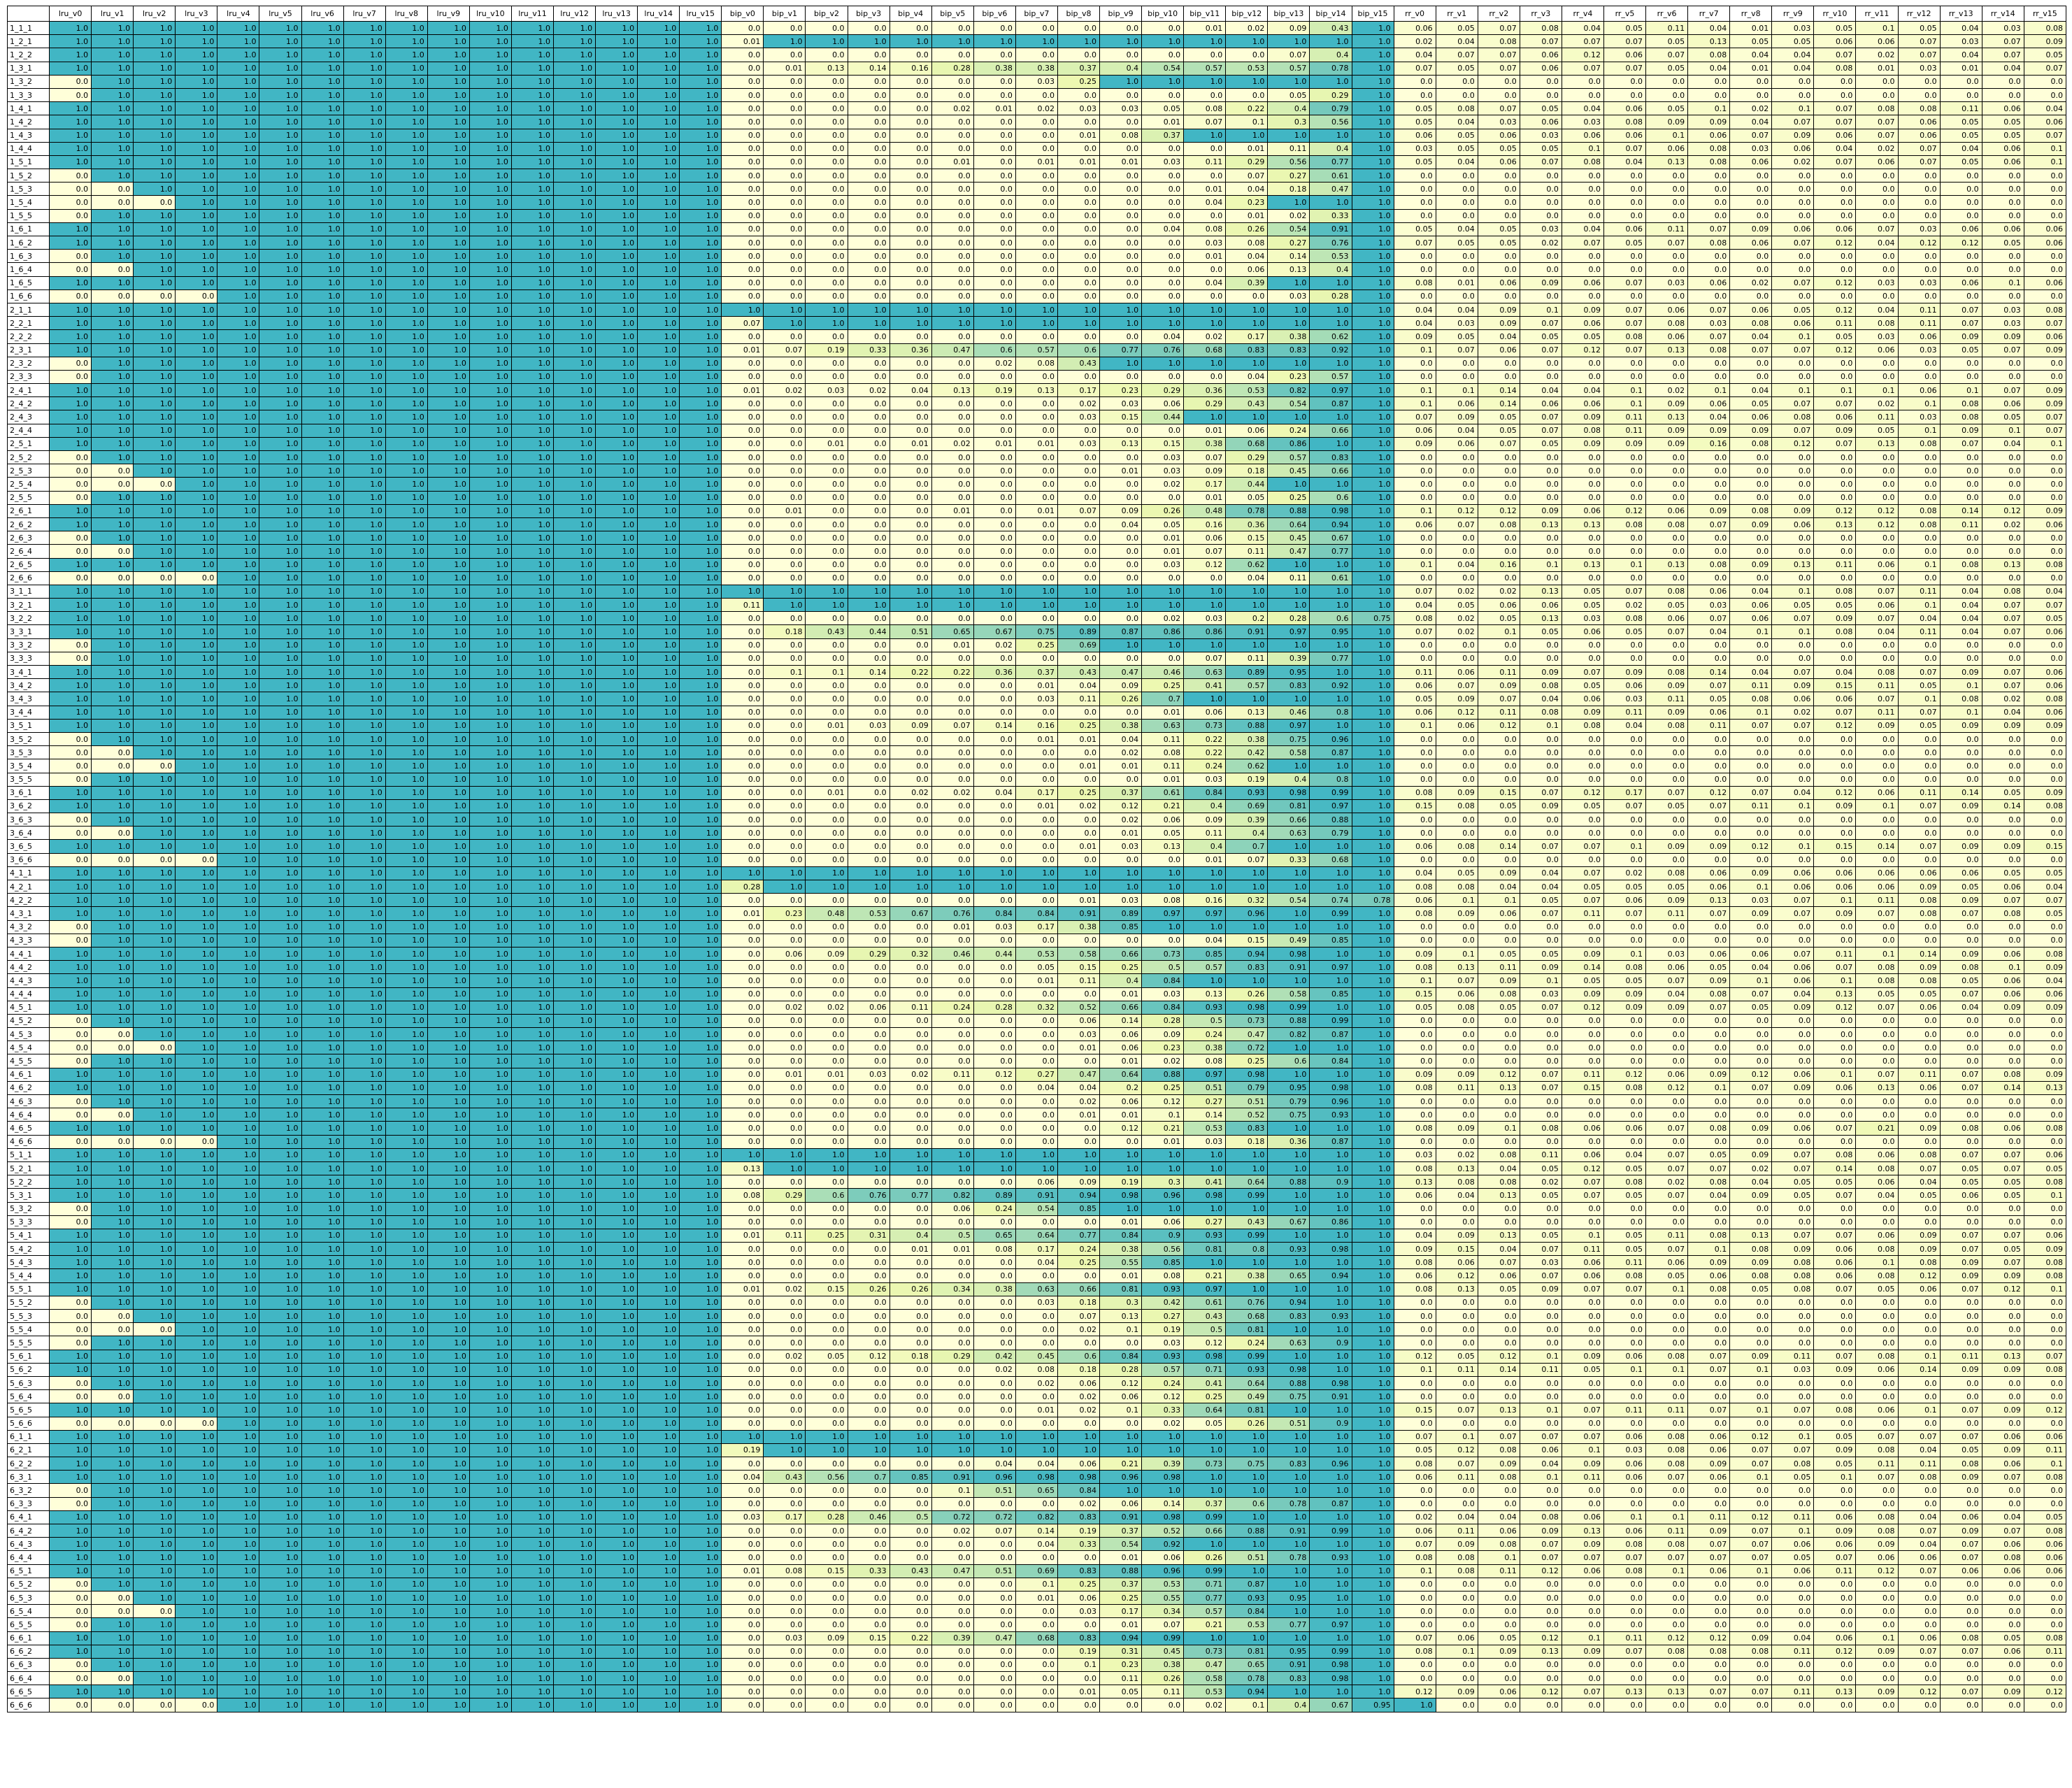 This screenshot has height=1788, width=2072. I want to click on row-label: 1_6_3, so click(28, 257).